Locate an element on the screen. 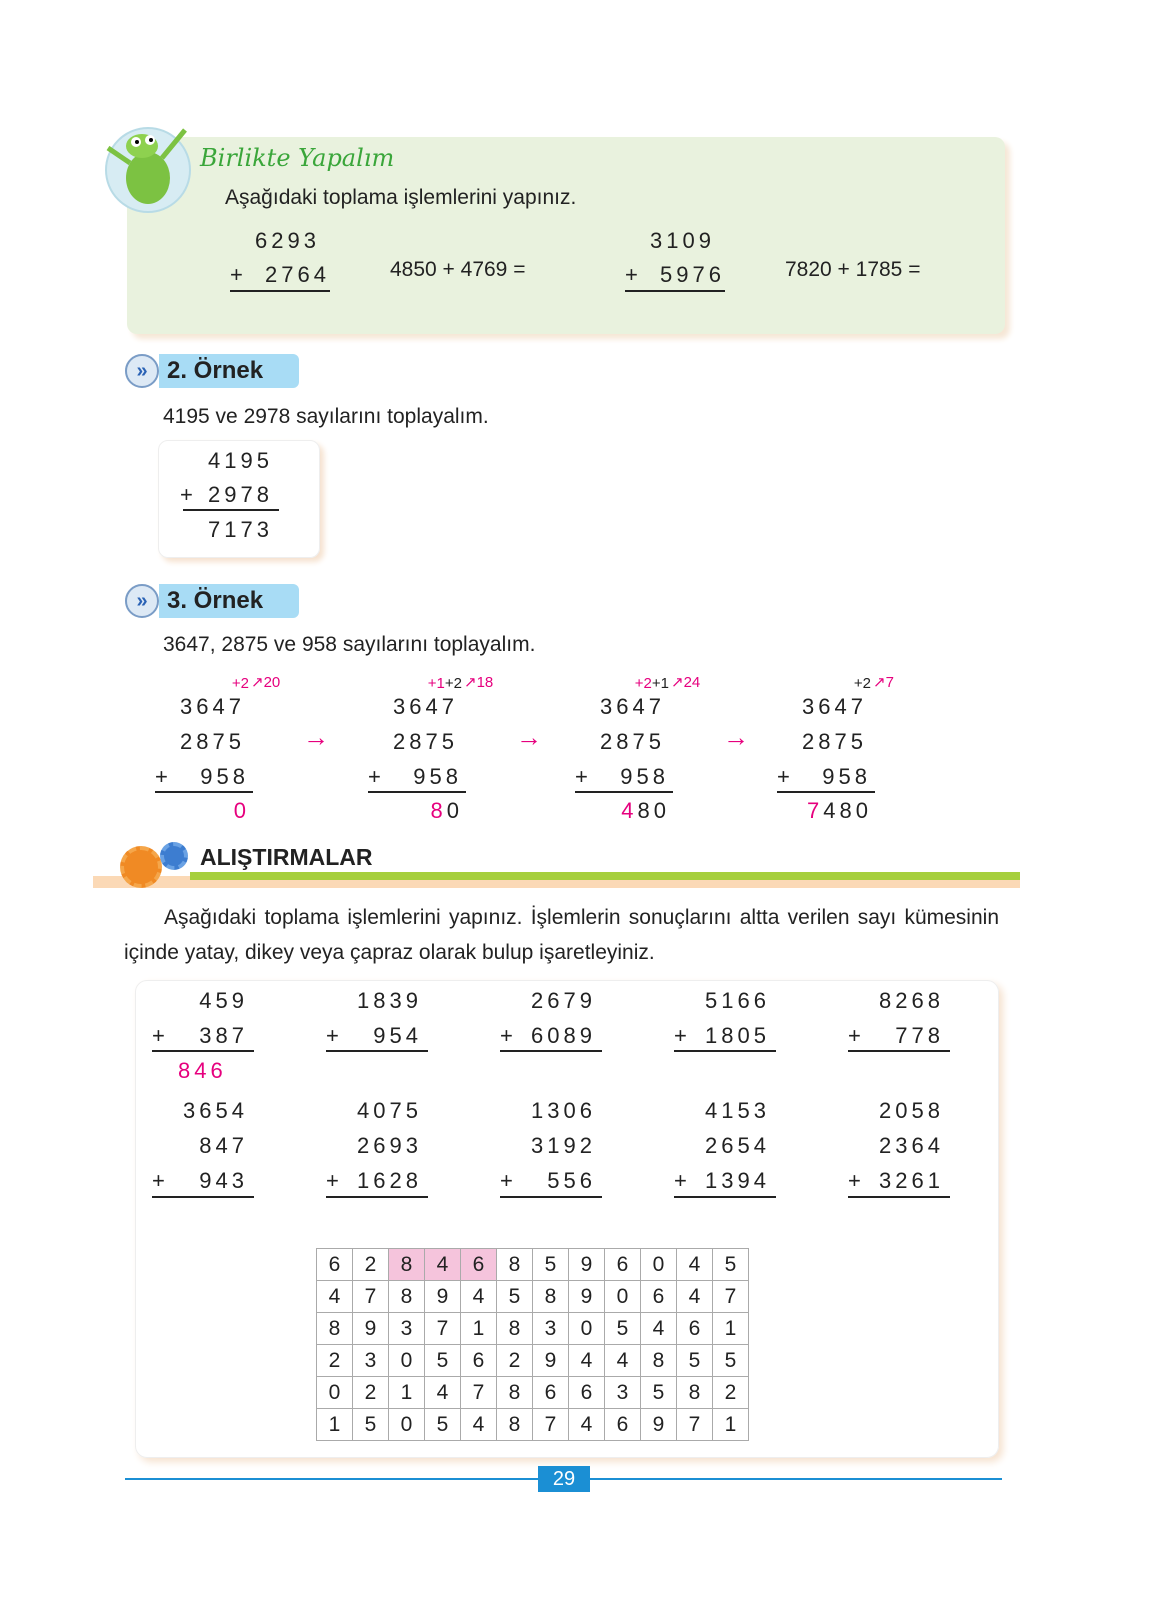 This screenshot has width=1163, height=1616. addend: 459 is located at coordinates (223, 1000).